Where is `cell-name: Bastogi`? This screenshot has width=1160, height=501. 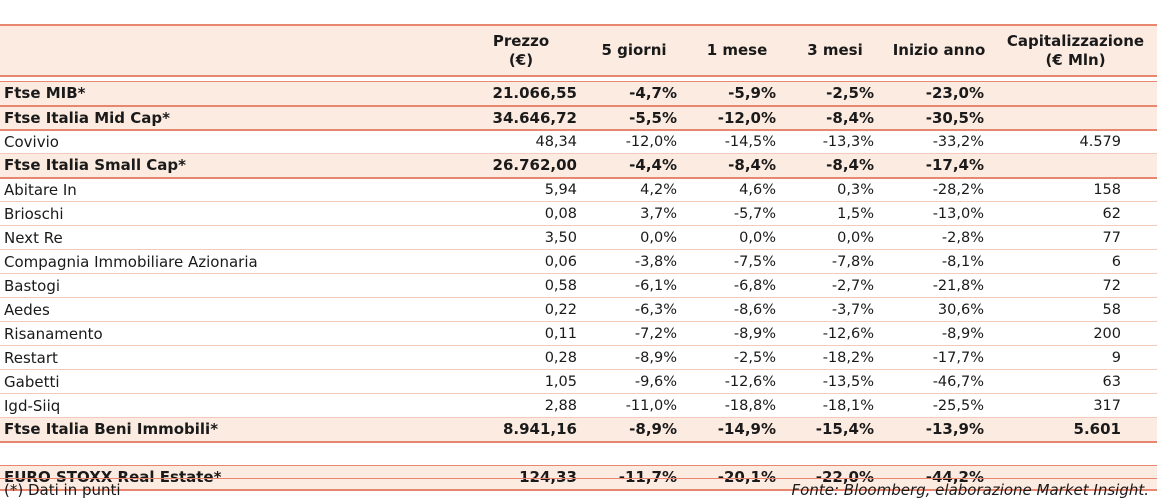
cell-name: Bastogi is located at coordinates (231, 285).